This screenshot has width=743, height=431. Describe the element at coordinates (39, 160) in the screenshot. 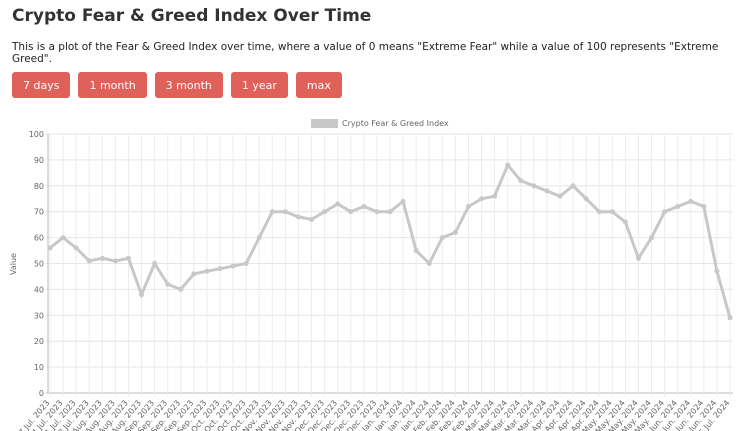

I see `y-tick-label: 90` at that location.